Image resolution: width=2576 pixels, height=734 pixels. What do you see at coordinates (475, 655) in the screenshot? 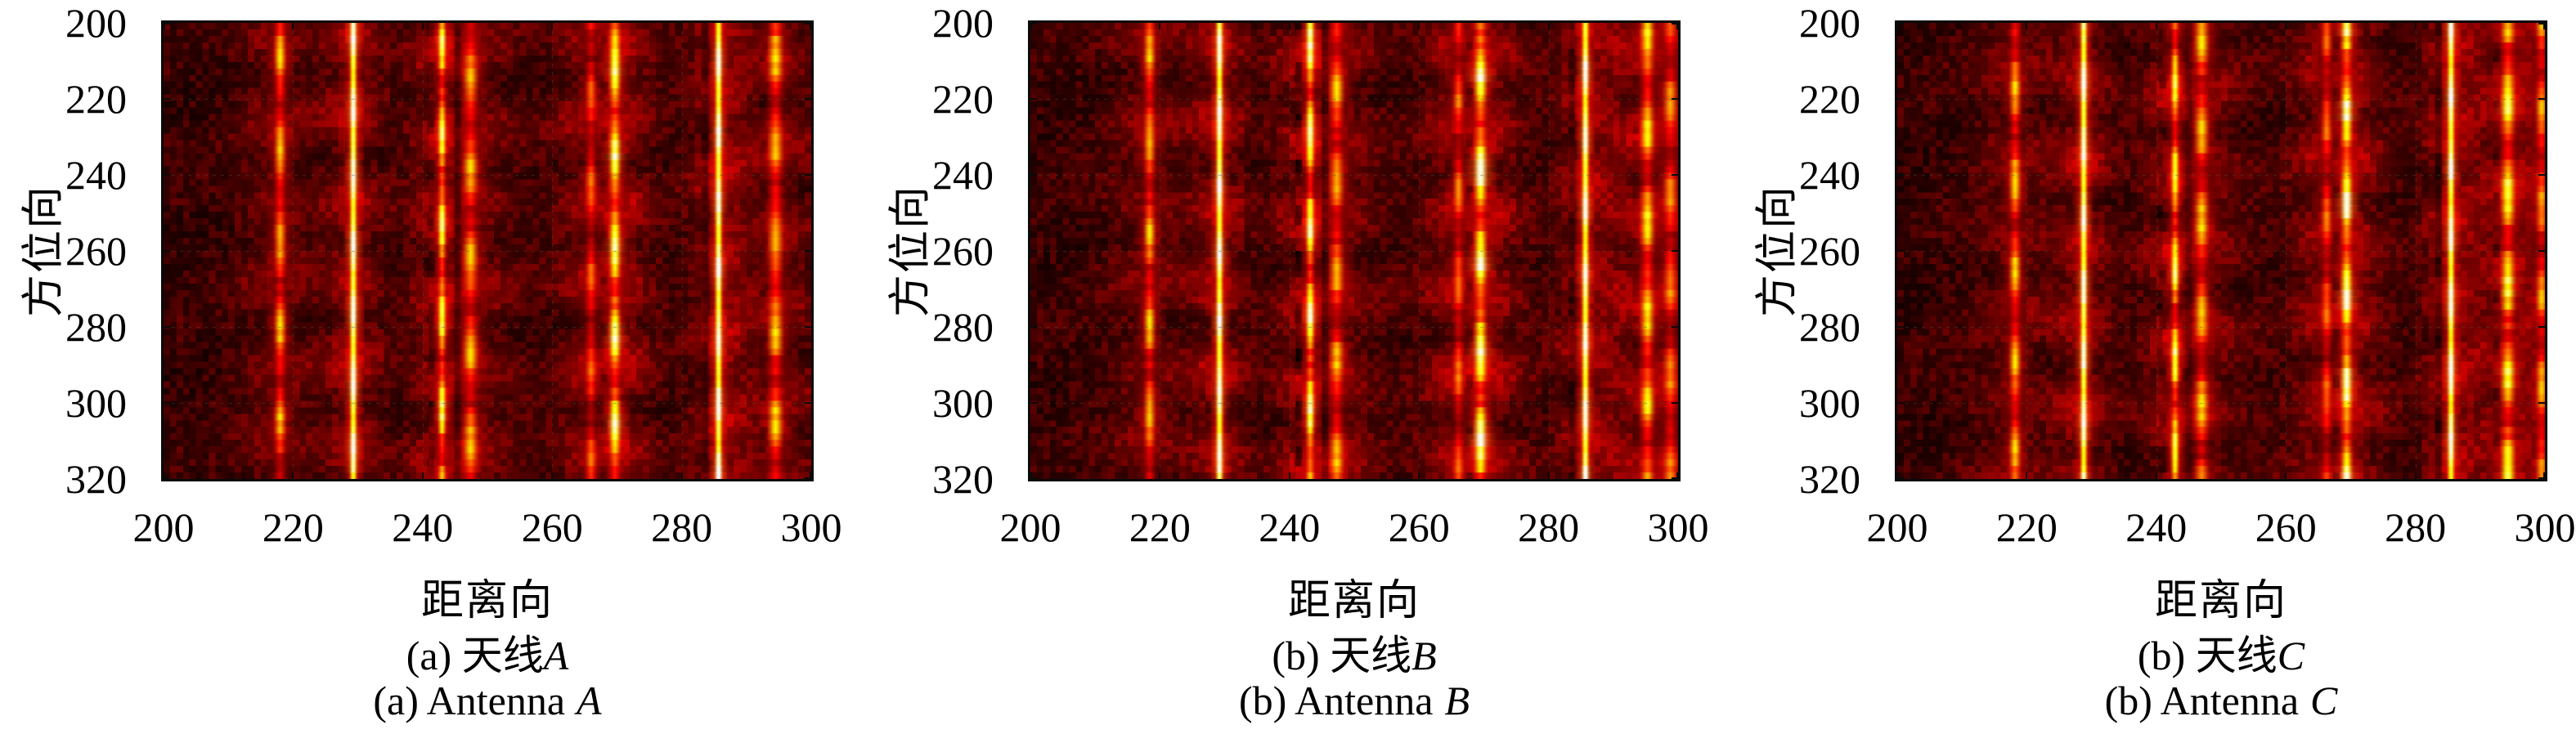
I see `caption-prefix: (a) 天线` at bounding box center [475, 655].